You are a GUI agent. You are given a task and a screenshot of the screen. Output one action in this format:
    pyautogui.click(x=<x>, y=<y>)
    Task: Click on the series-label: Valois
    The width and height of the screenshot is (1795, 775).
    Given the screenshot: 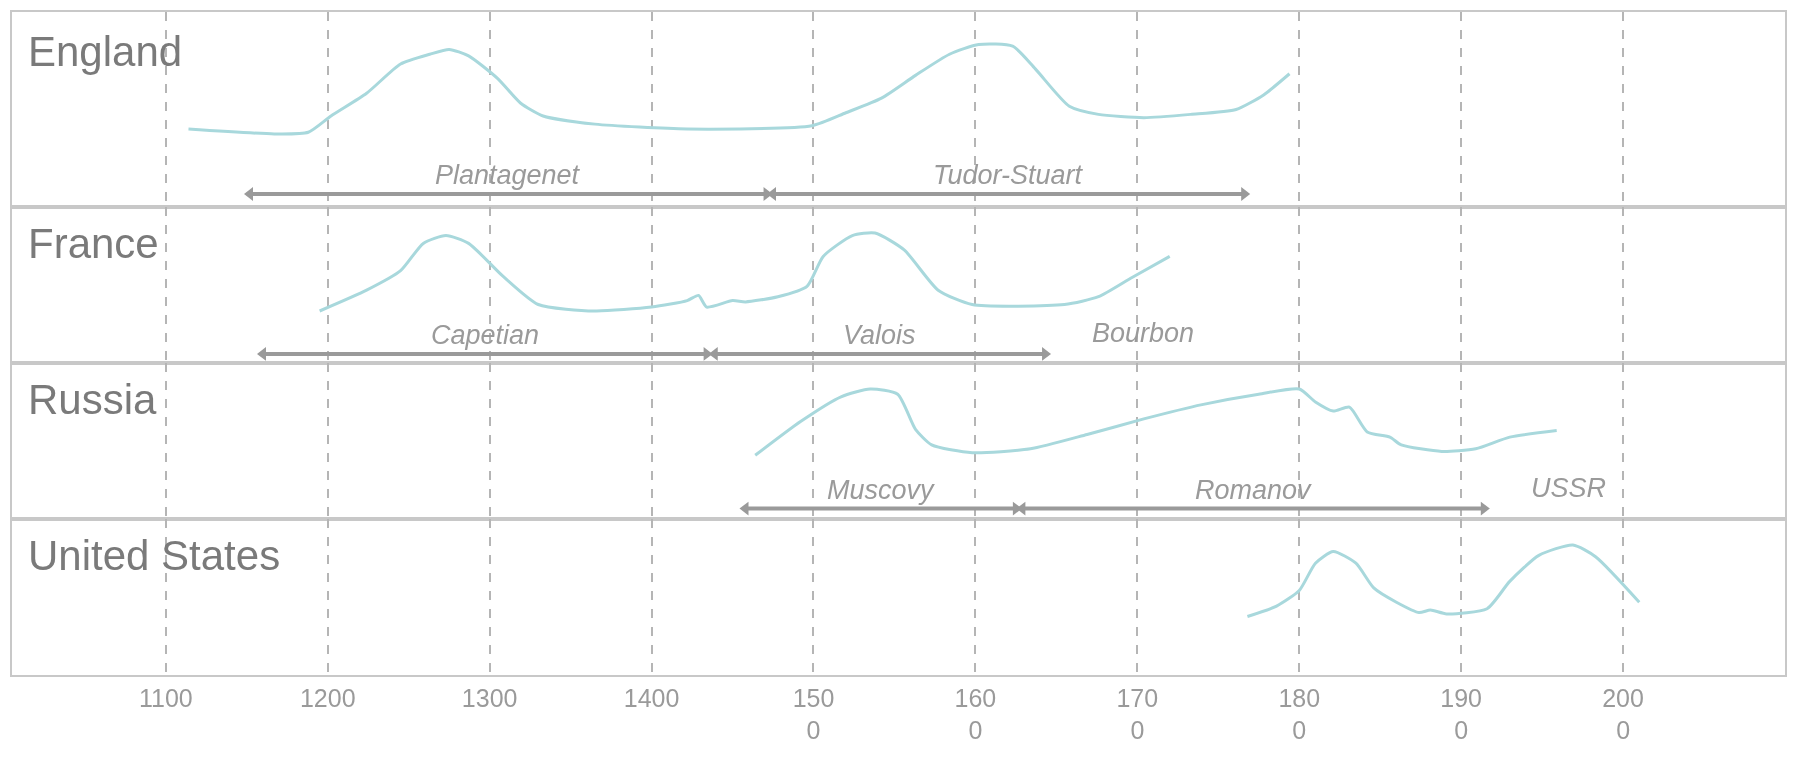 What is the action you would take?
    pyautogui.click(x=879, y=335)
    